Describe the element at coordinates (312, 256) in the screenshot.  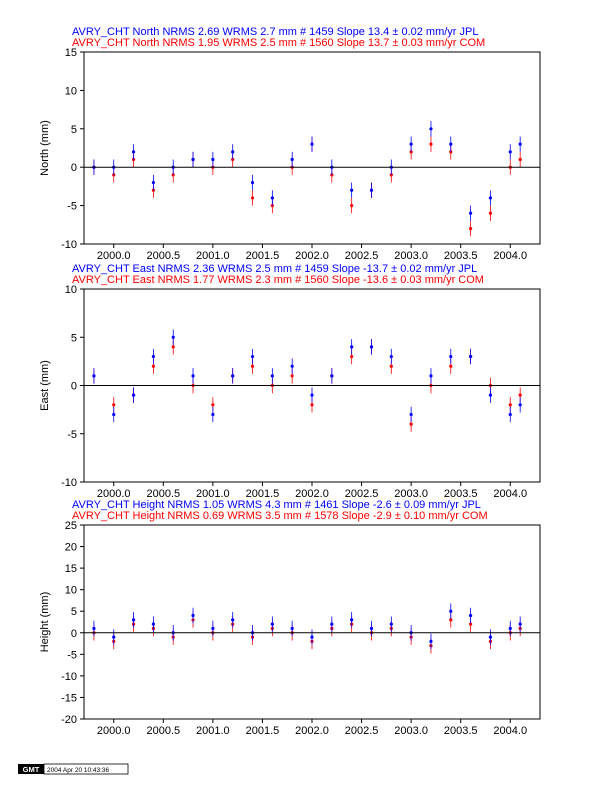
I see `x-tick-label: 2002.0` at that location.